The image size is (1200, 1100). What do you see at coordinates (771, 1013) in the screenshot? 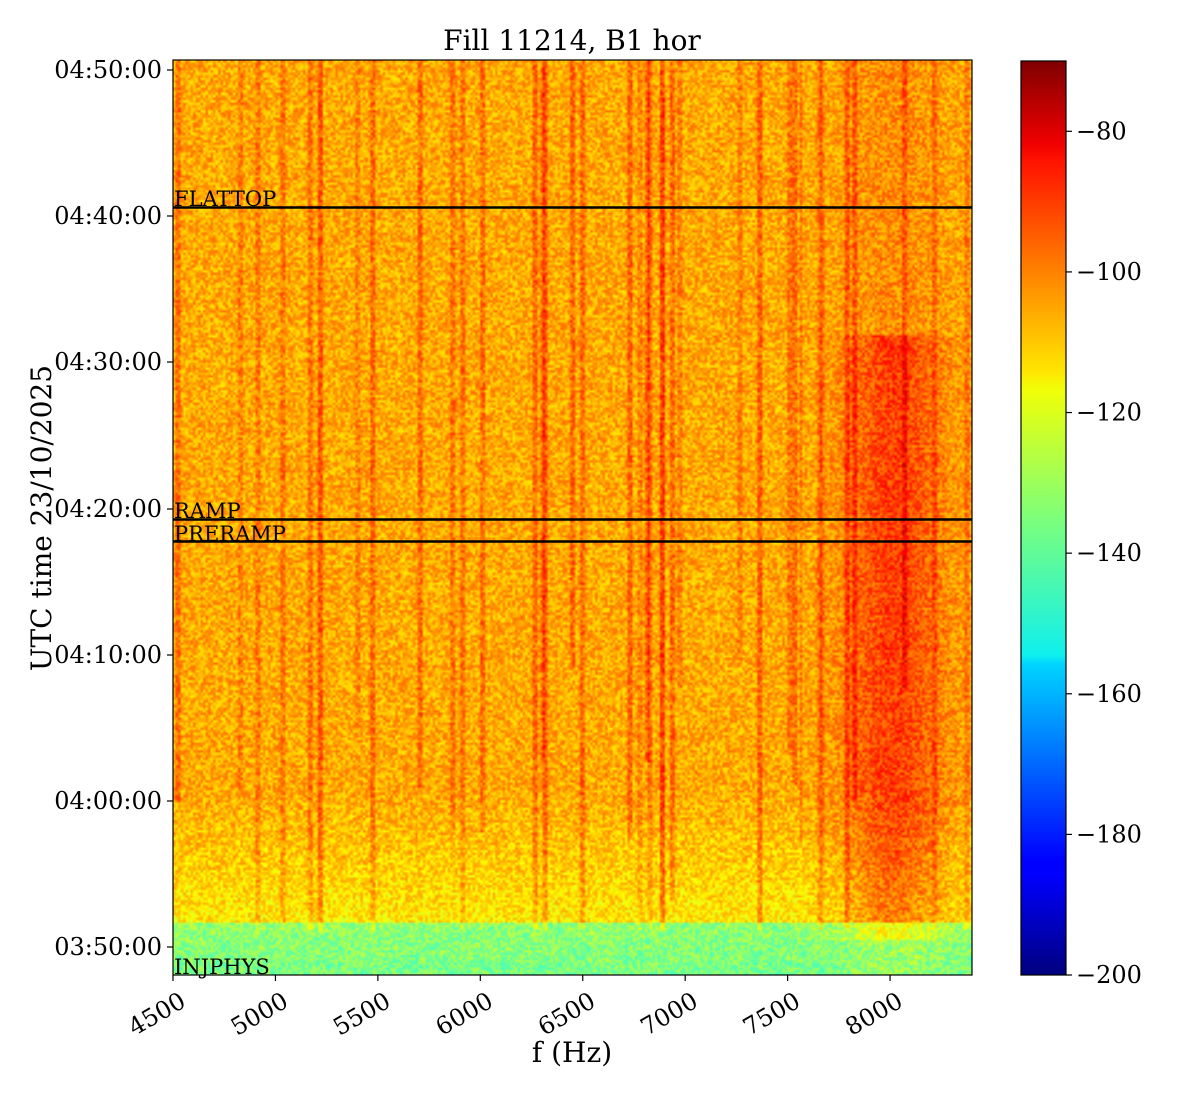
I see `x-tick-label: 7500` at bounding box center [771, 1013].